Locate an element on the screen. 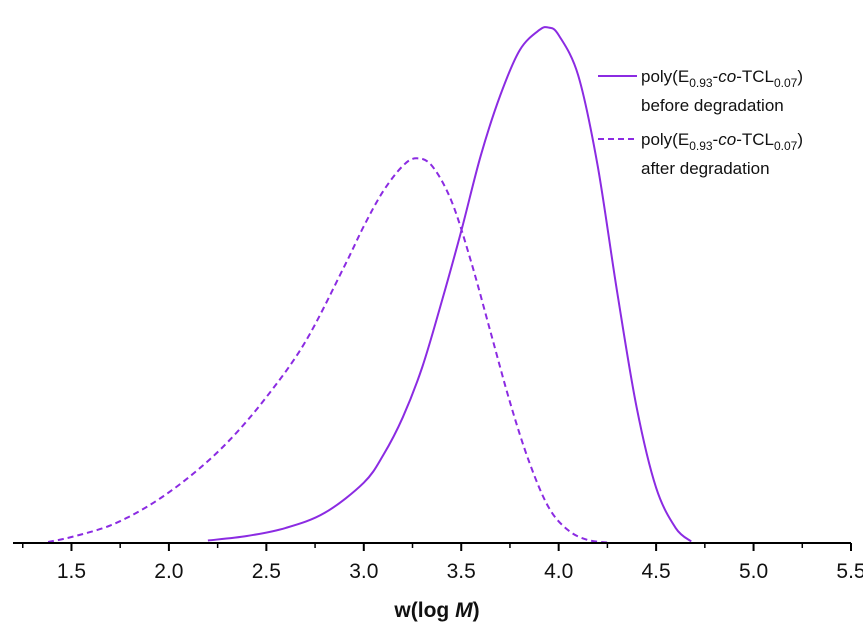 This screenshot has height=625, width=863. x-tick-label: 1.5 is located at coordinates (71, 571).